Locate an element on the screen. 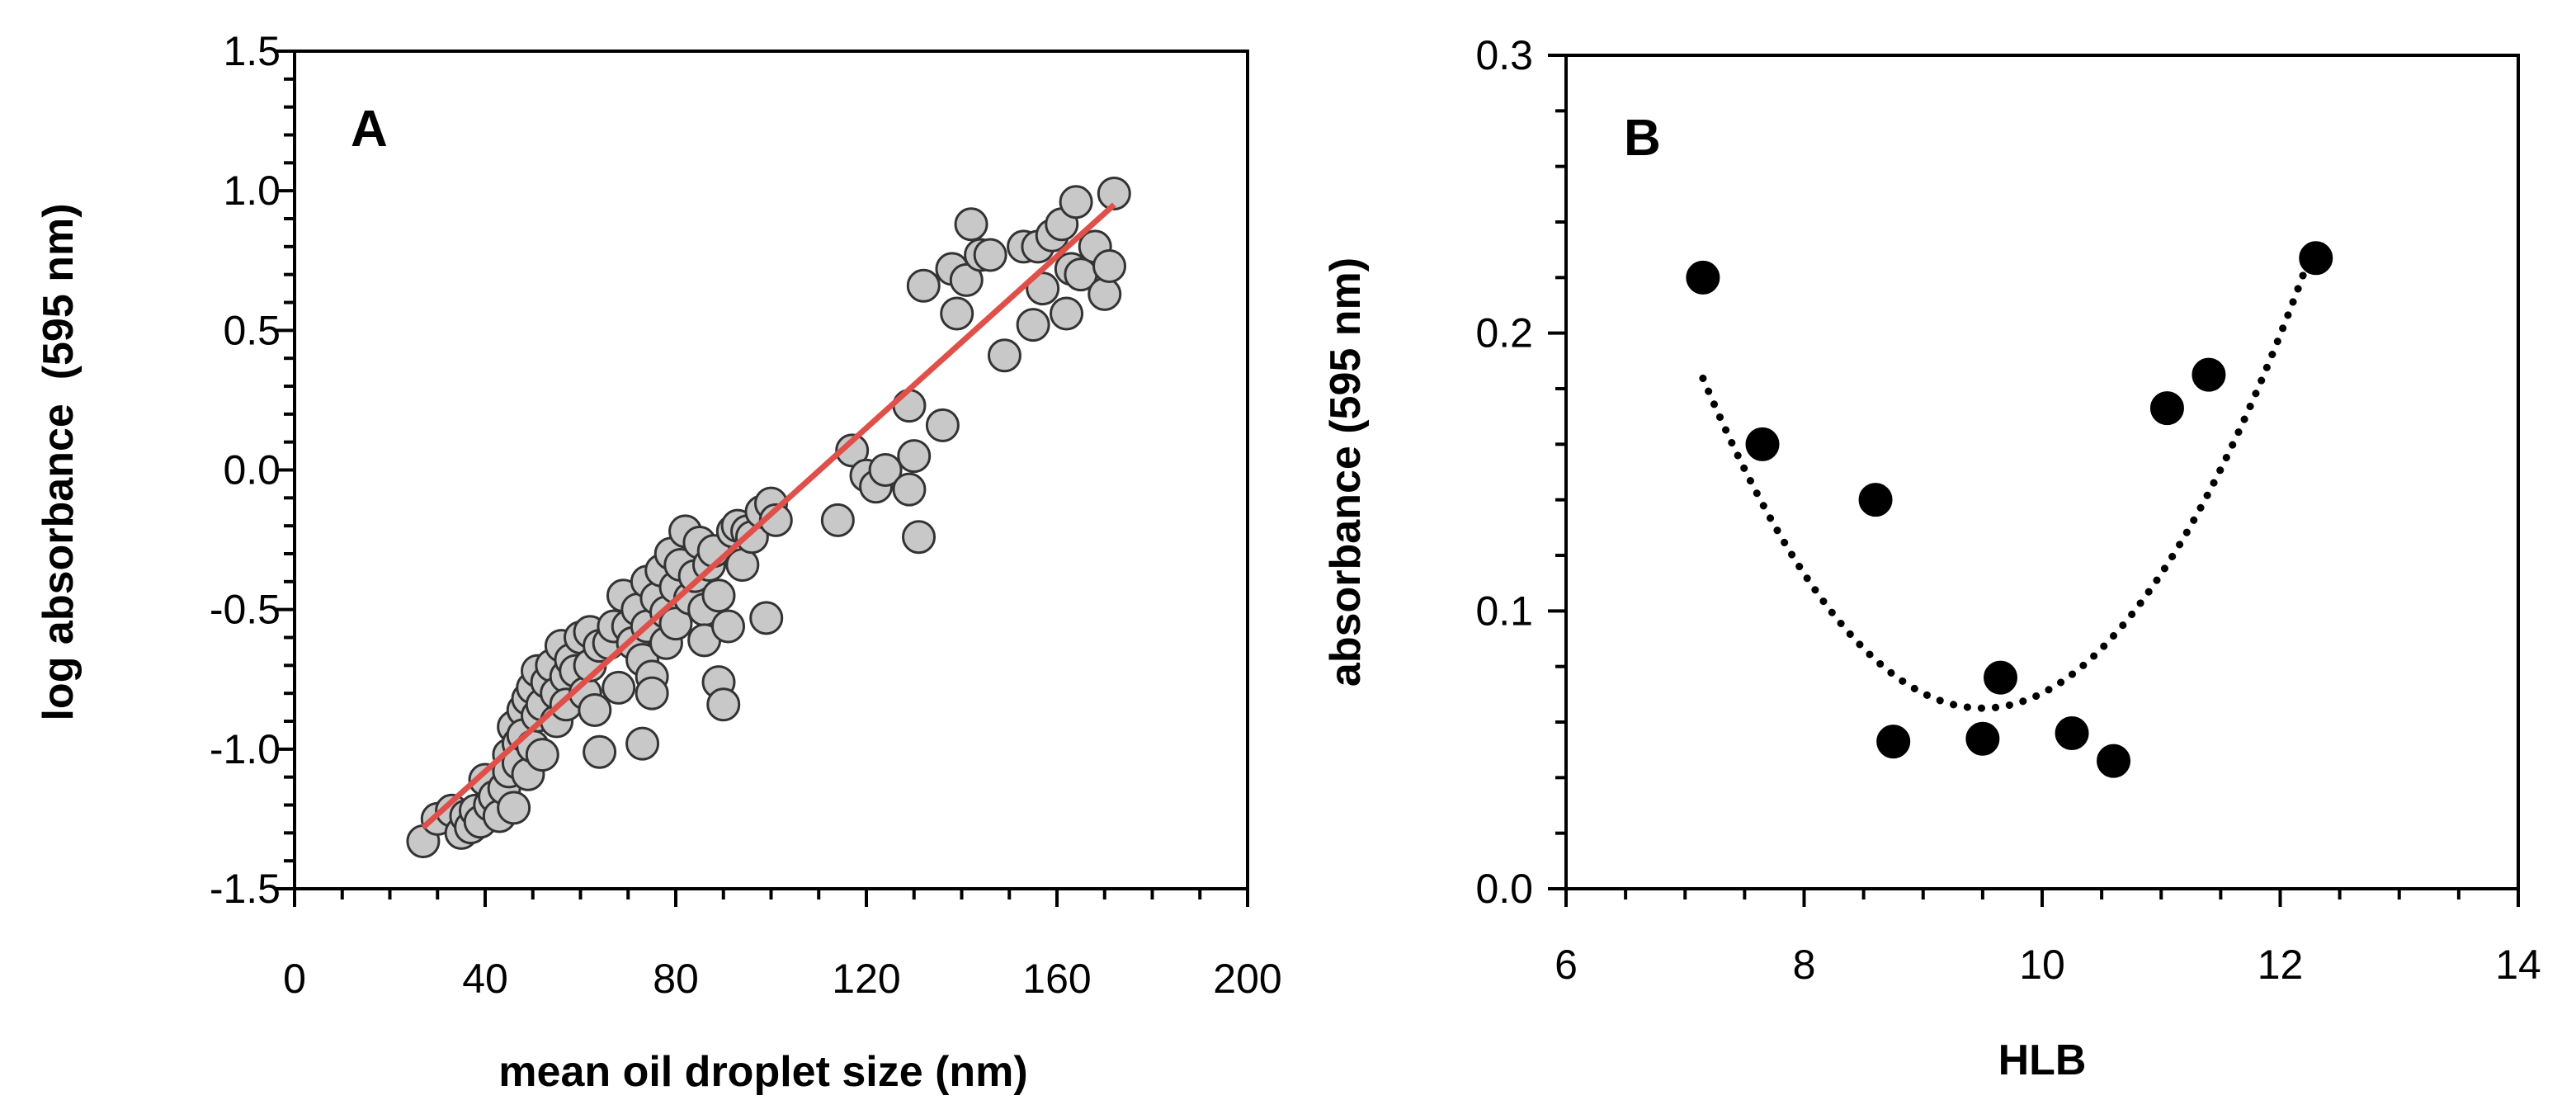  x-tick-label: 14 is located at coordinates (2518, 965).